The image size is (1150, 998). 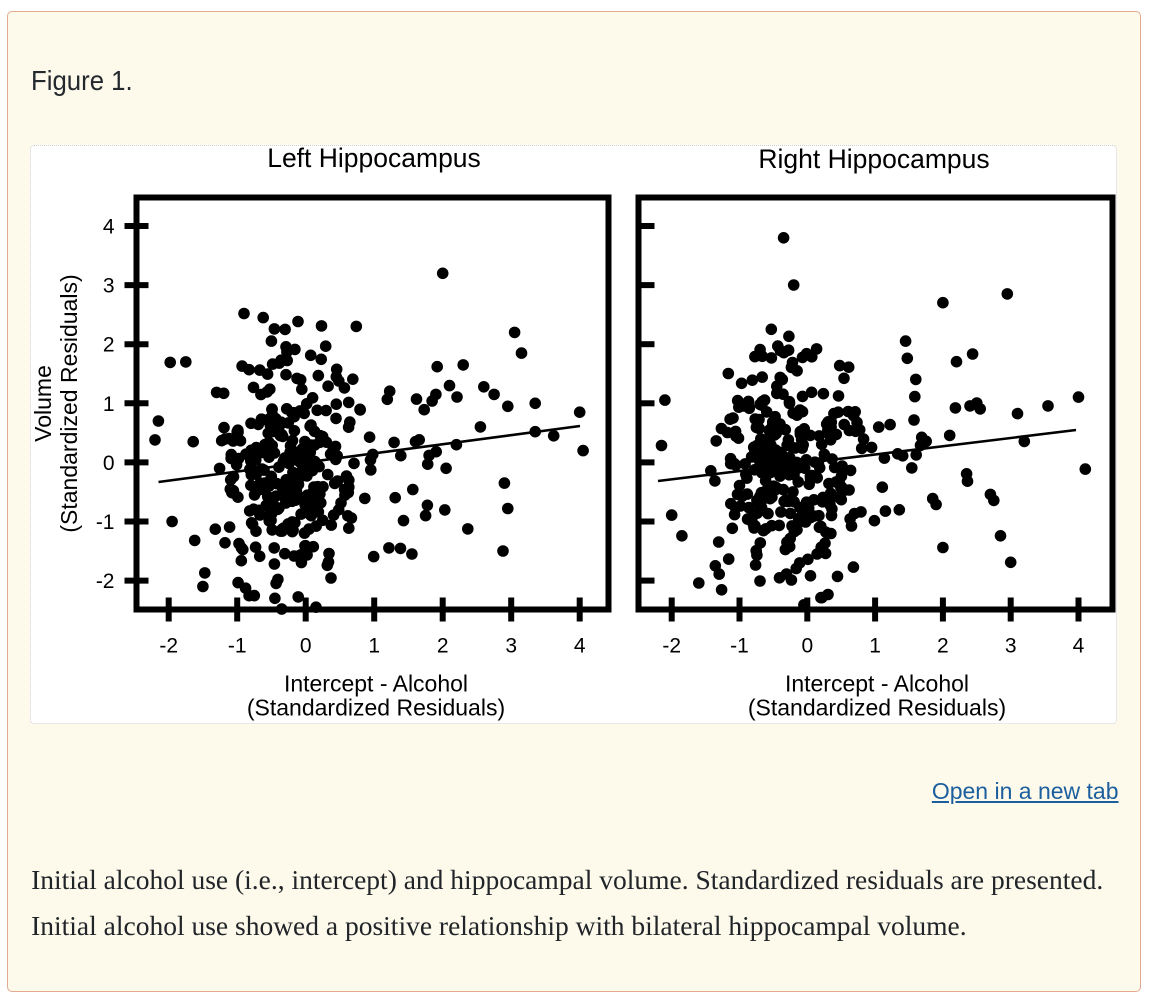 What do you see at coordinates (873, 159) in the screenshot?
I see `svg-text: Right Hippocampus` at bounding box center [873, 159].